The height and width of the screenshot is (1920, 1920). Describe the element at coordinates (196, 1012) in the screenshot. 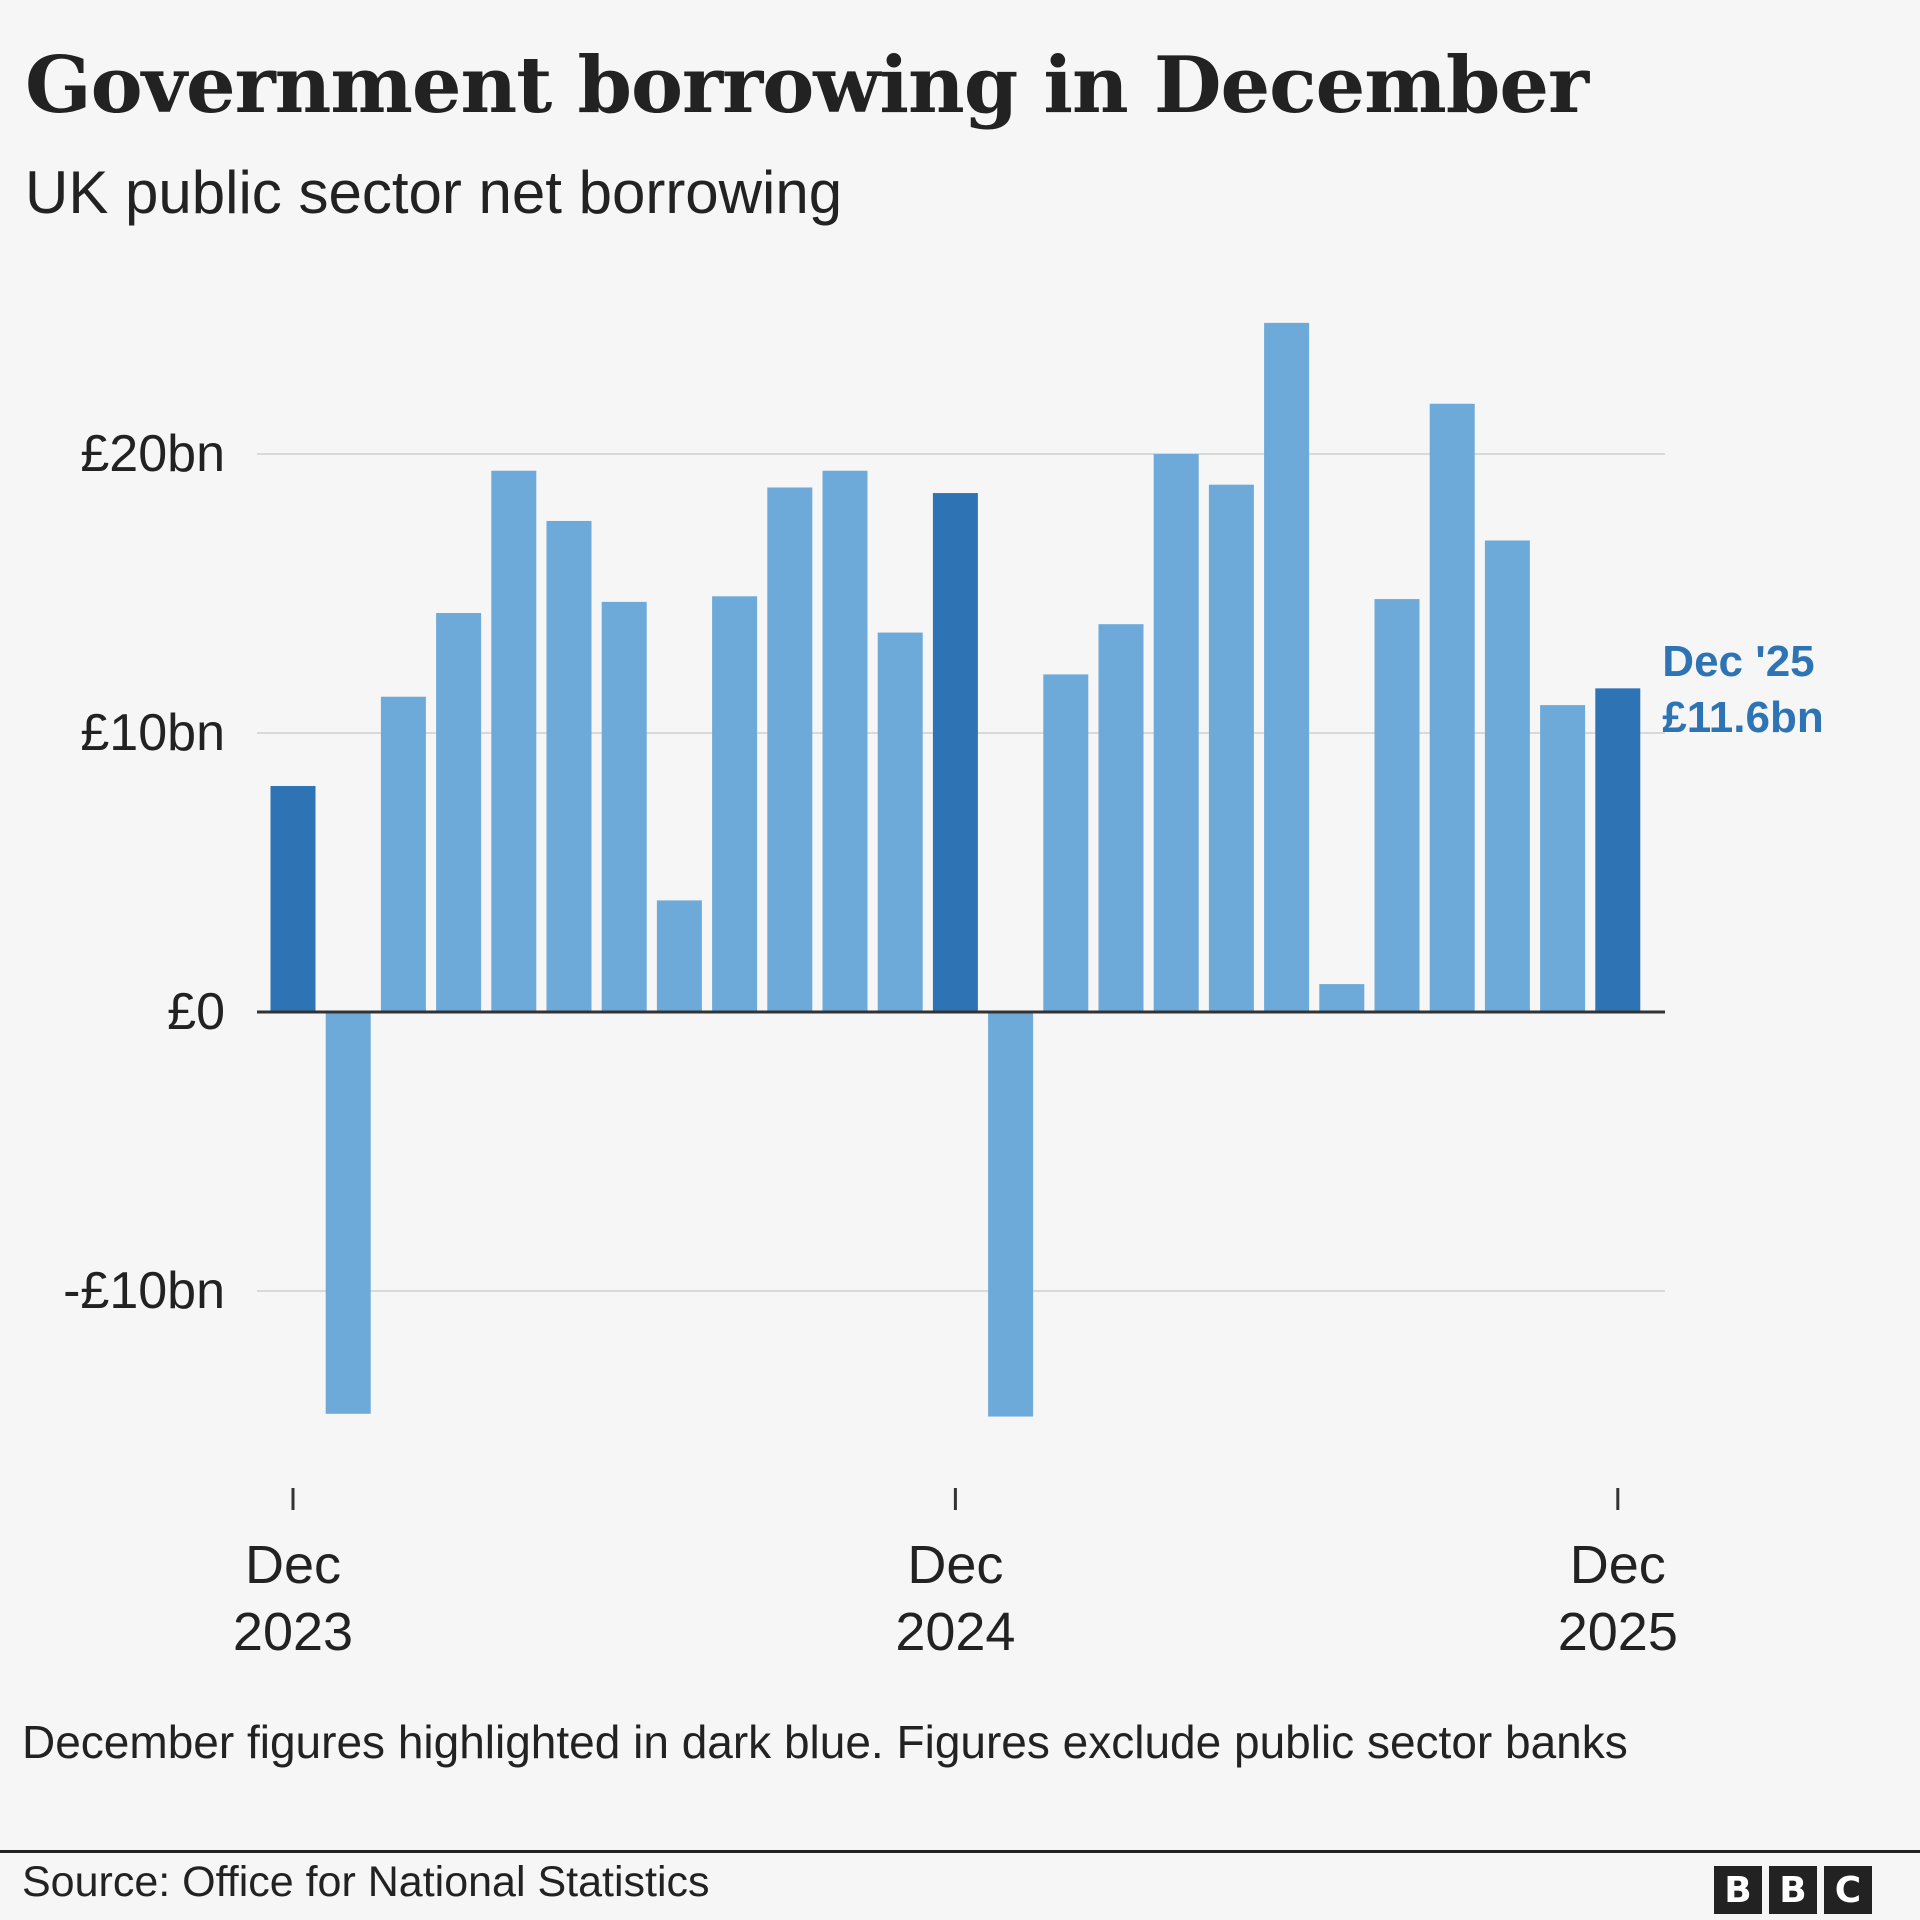

I see `y-tick-label: £0` at that location.